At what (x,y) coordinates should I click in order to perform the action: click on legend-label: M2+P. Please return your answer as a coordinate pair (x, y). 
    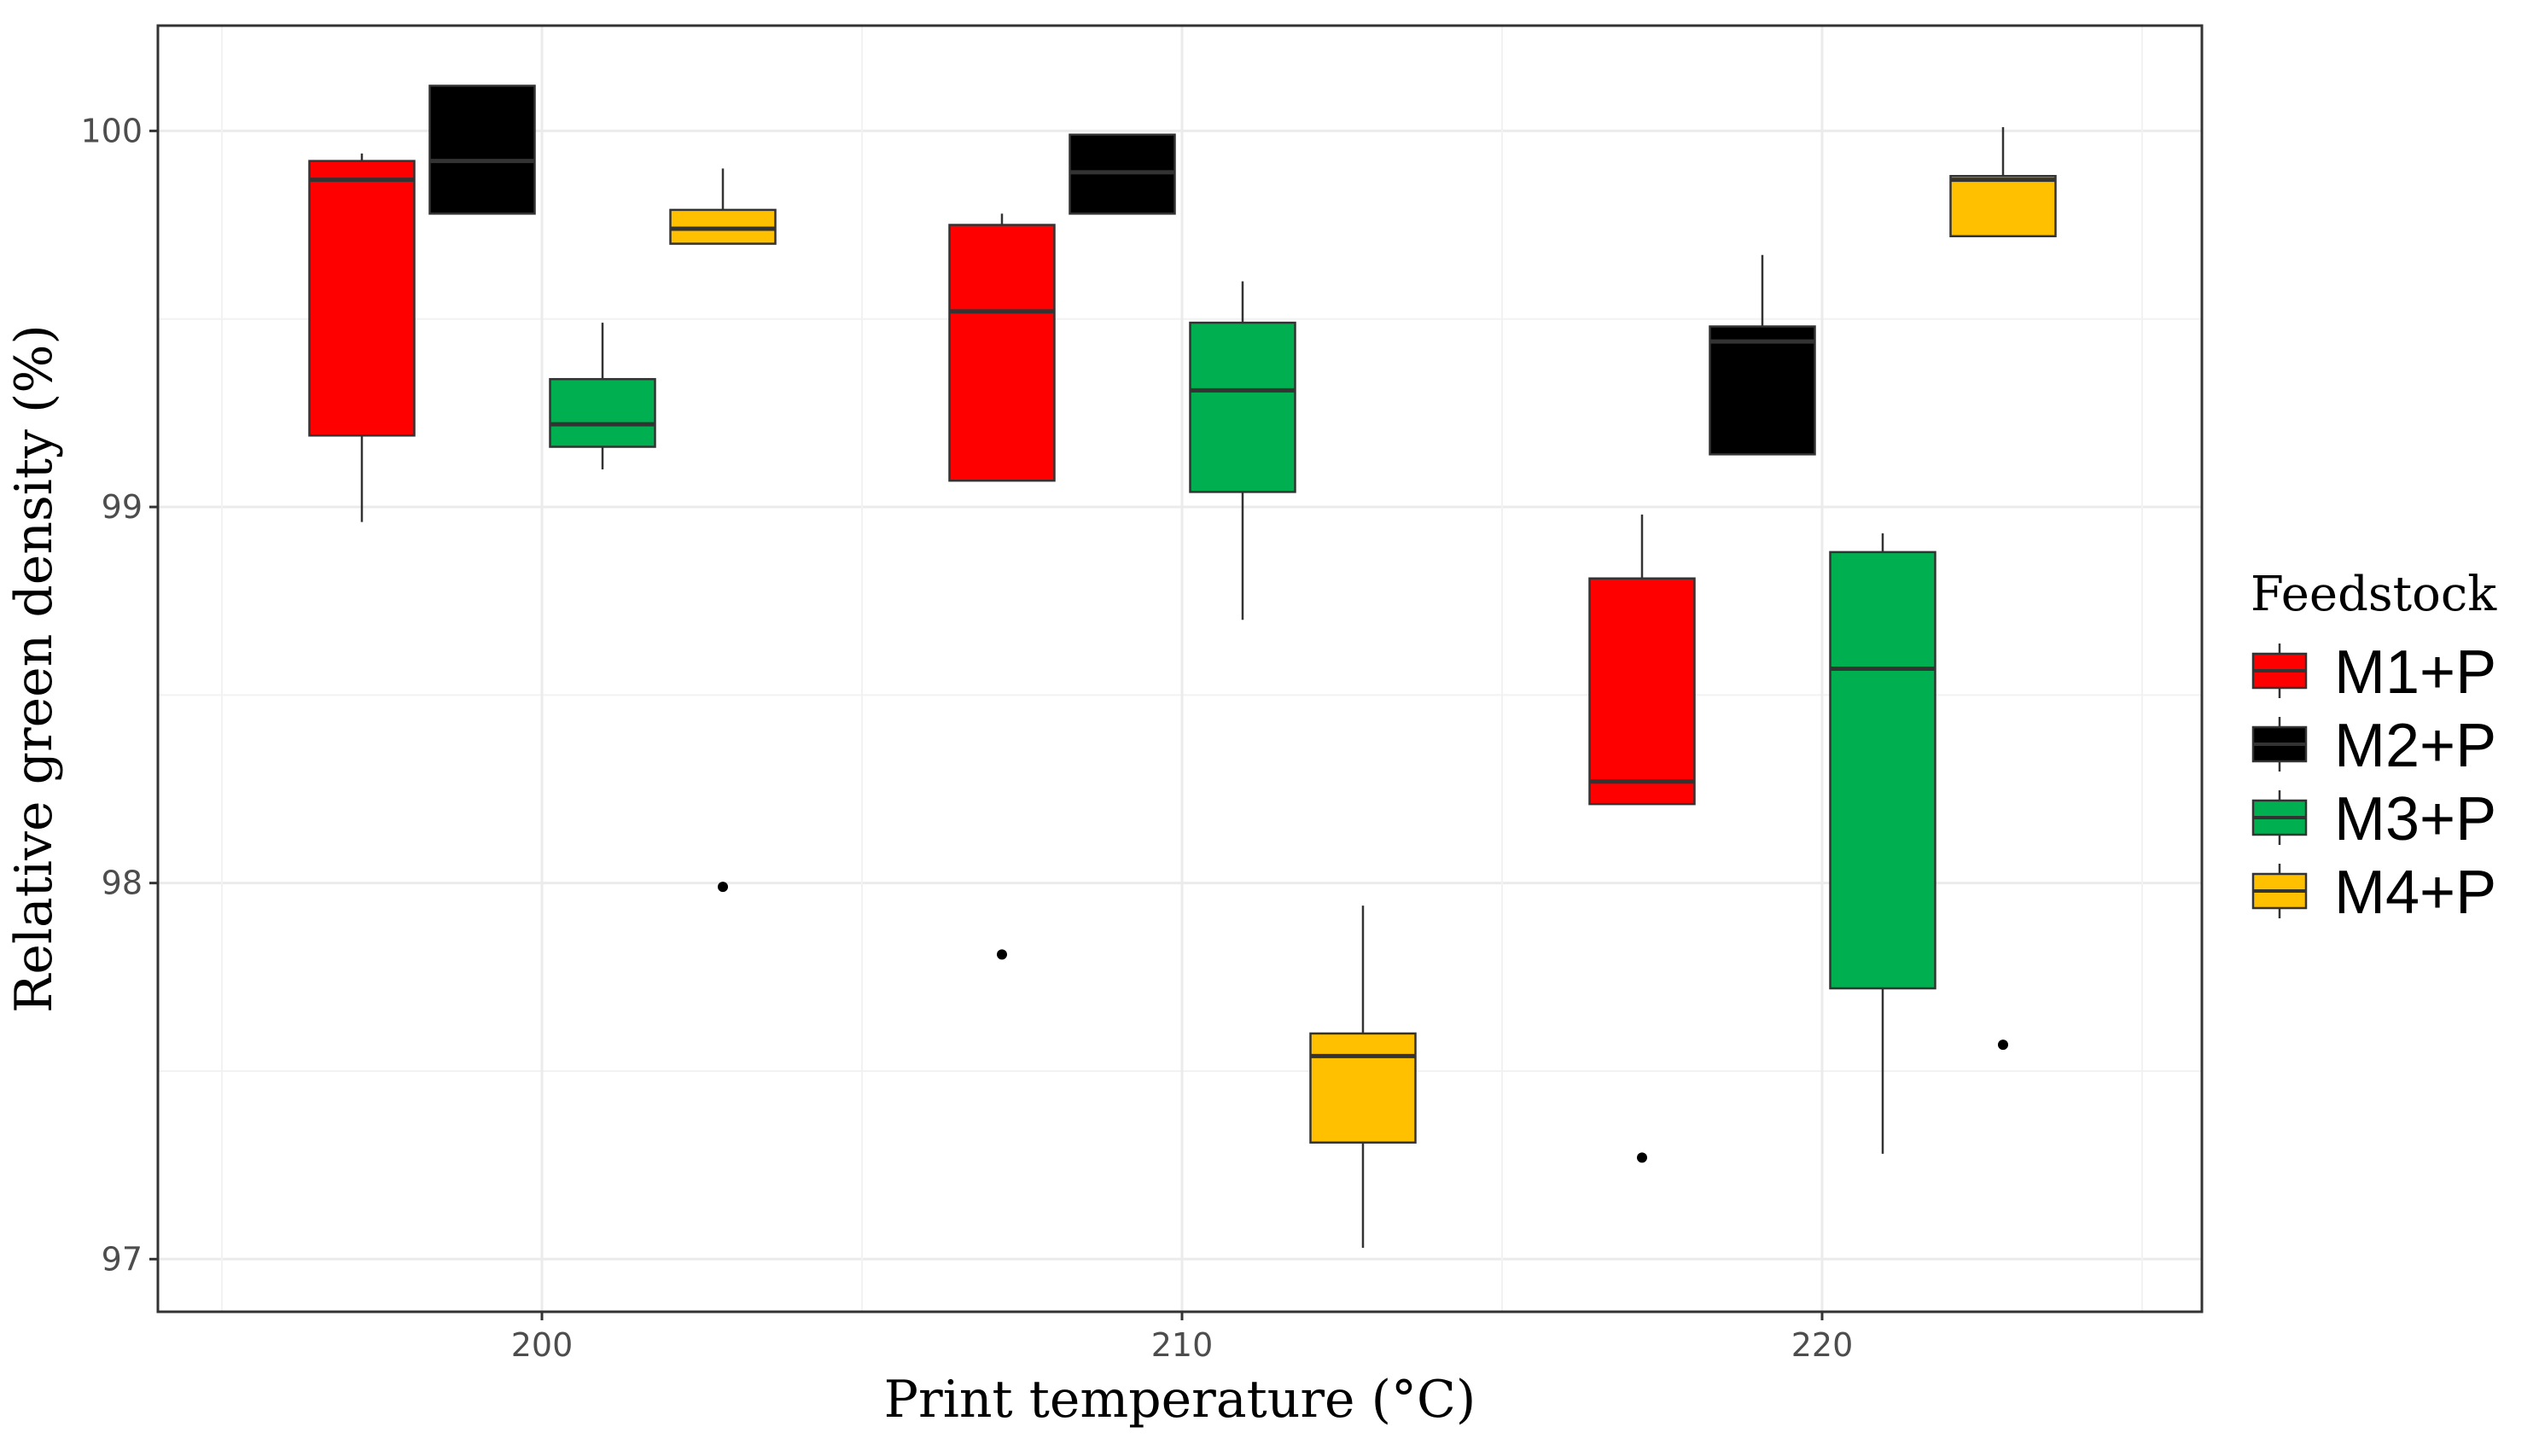
    Looking at the image, I should click on (2415, 746).